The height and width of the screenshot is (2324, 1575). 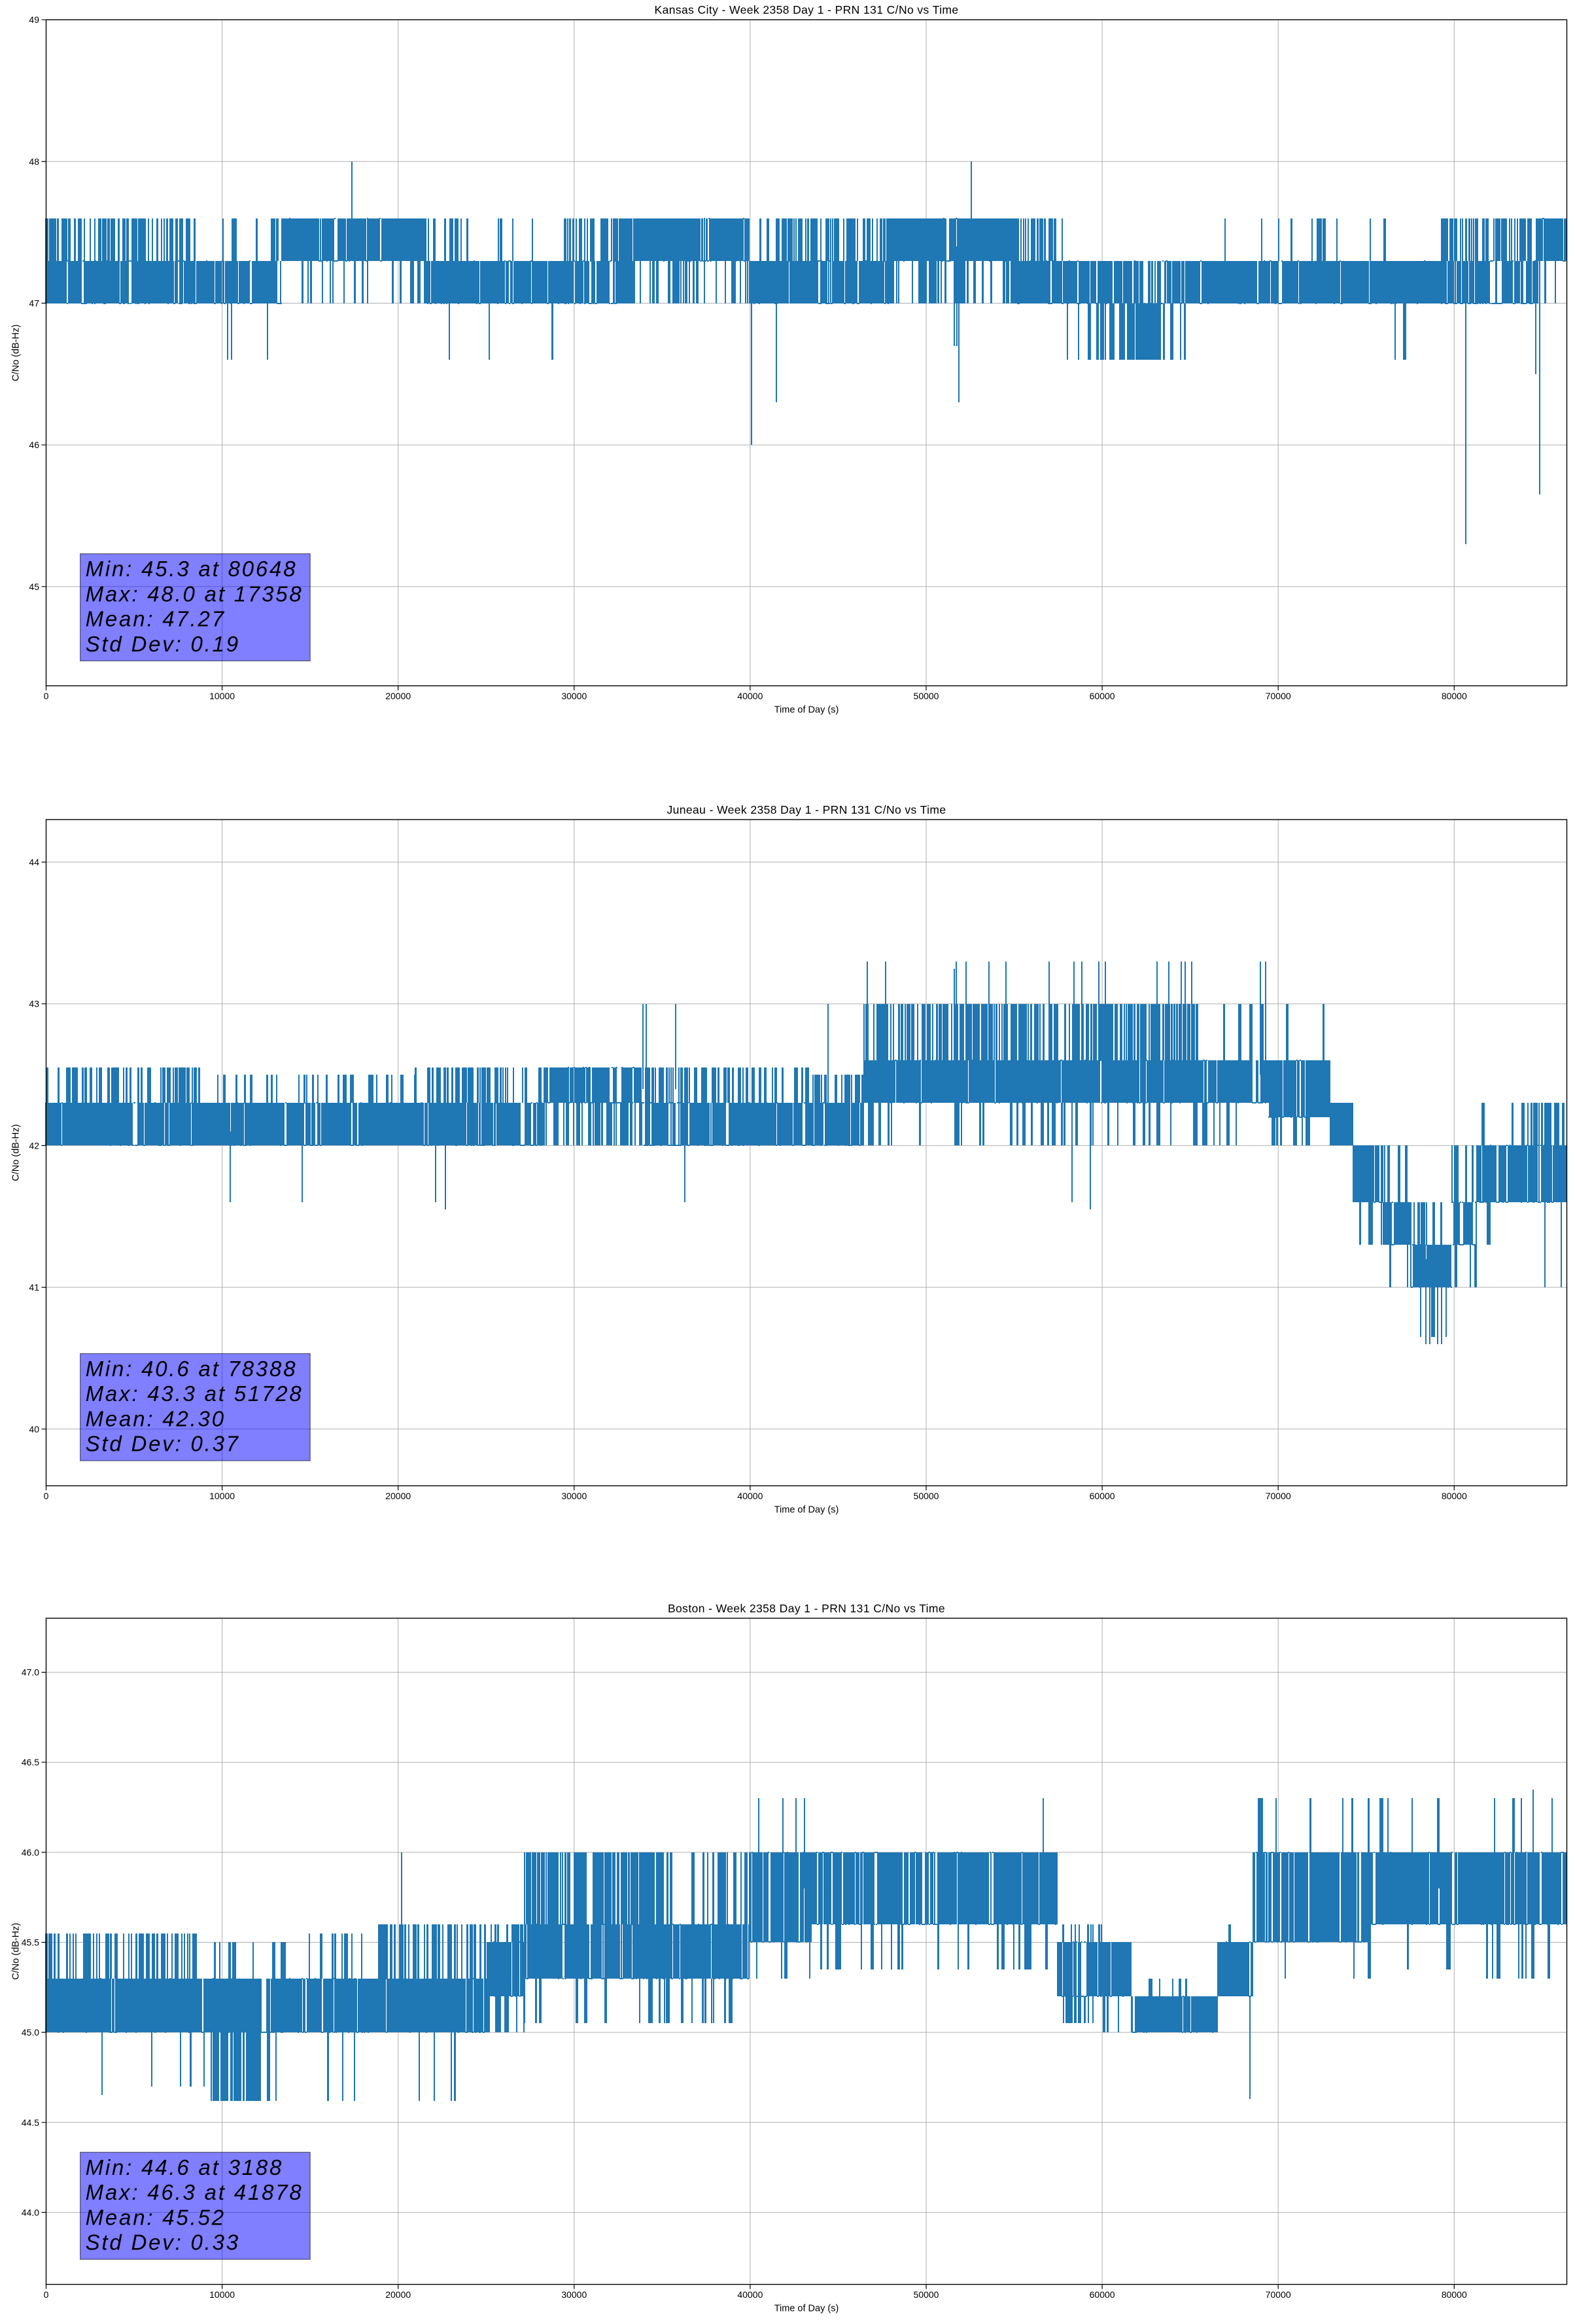 What do you see at coordinates (31, 1942) in the screenshot?
I see `svg-text: 45.5` at bounding box center [31, 1942].